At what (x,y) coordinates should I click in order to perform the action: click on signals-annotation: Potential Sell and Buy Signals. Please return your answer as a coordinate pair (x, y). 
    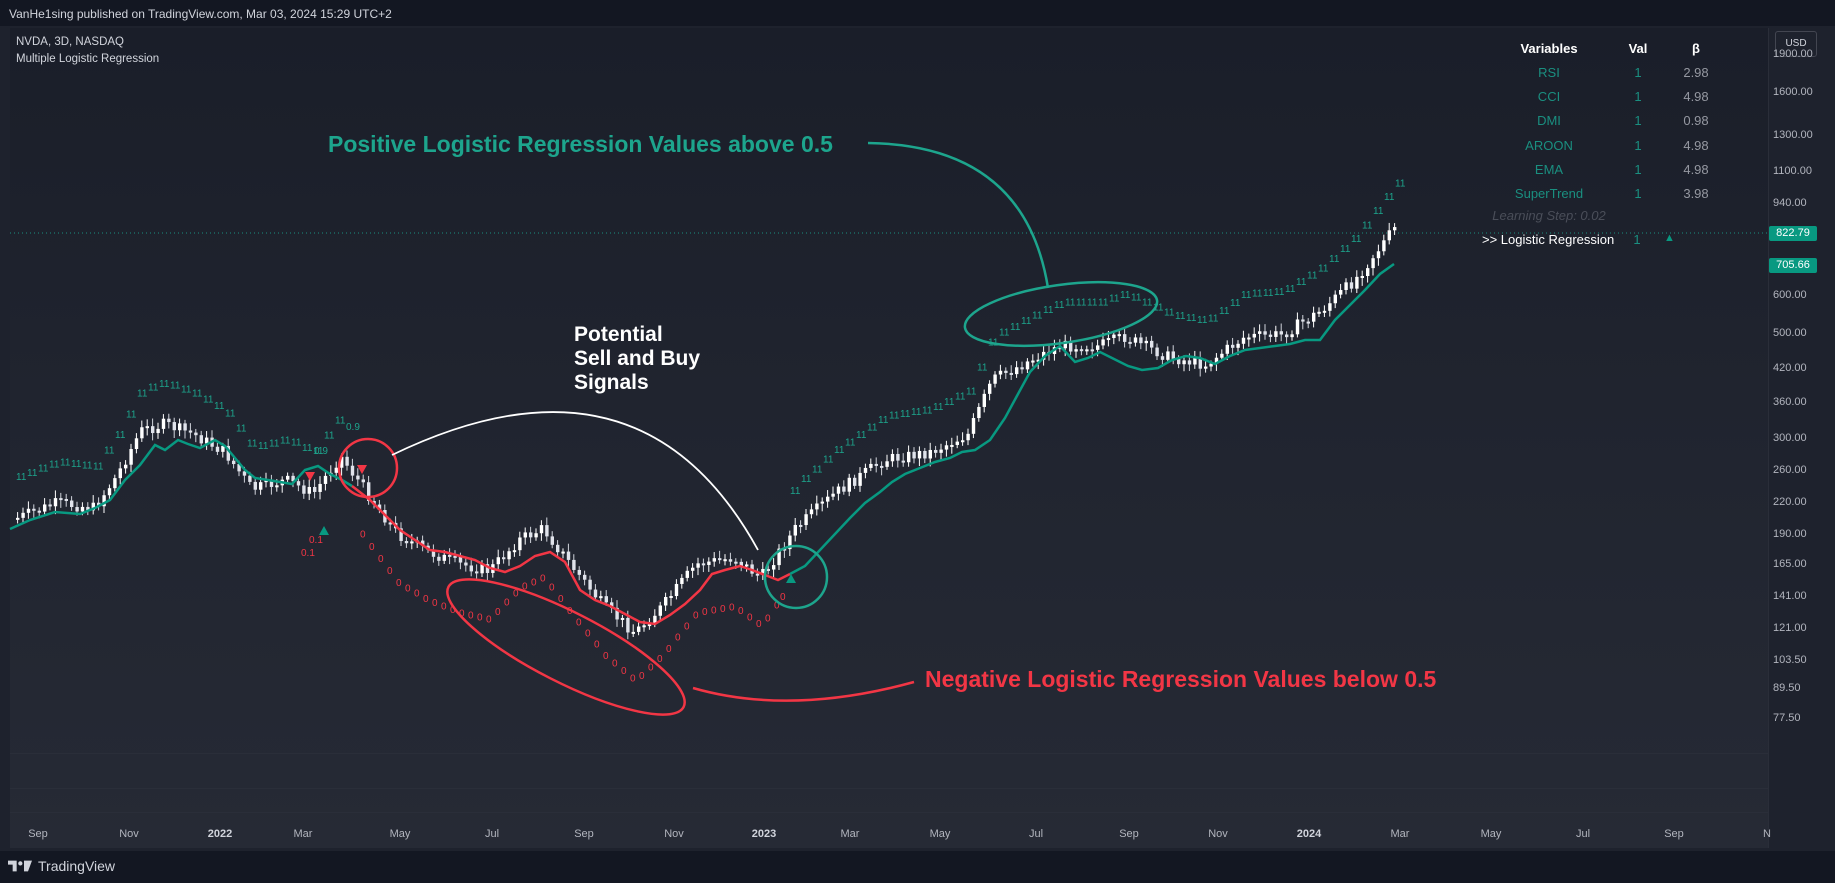
    Looking at the image, I should click on (674, 359).